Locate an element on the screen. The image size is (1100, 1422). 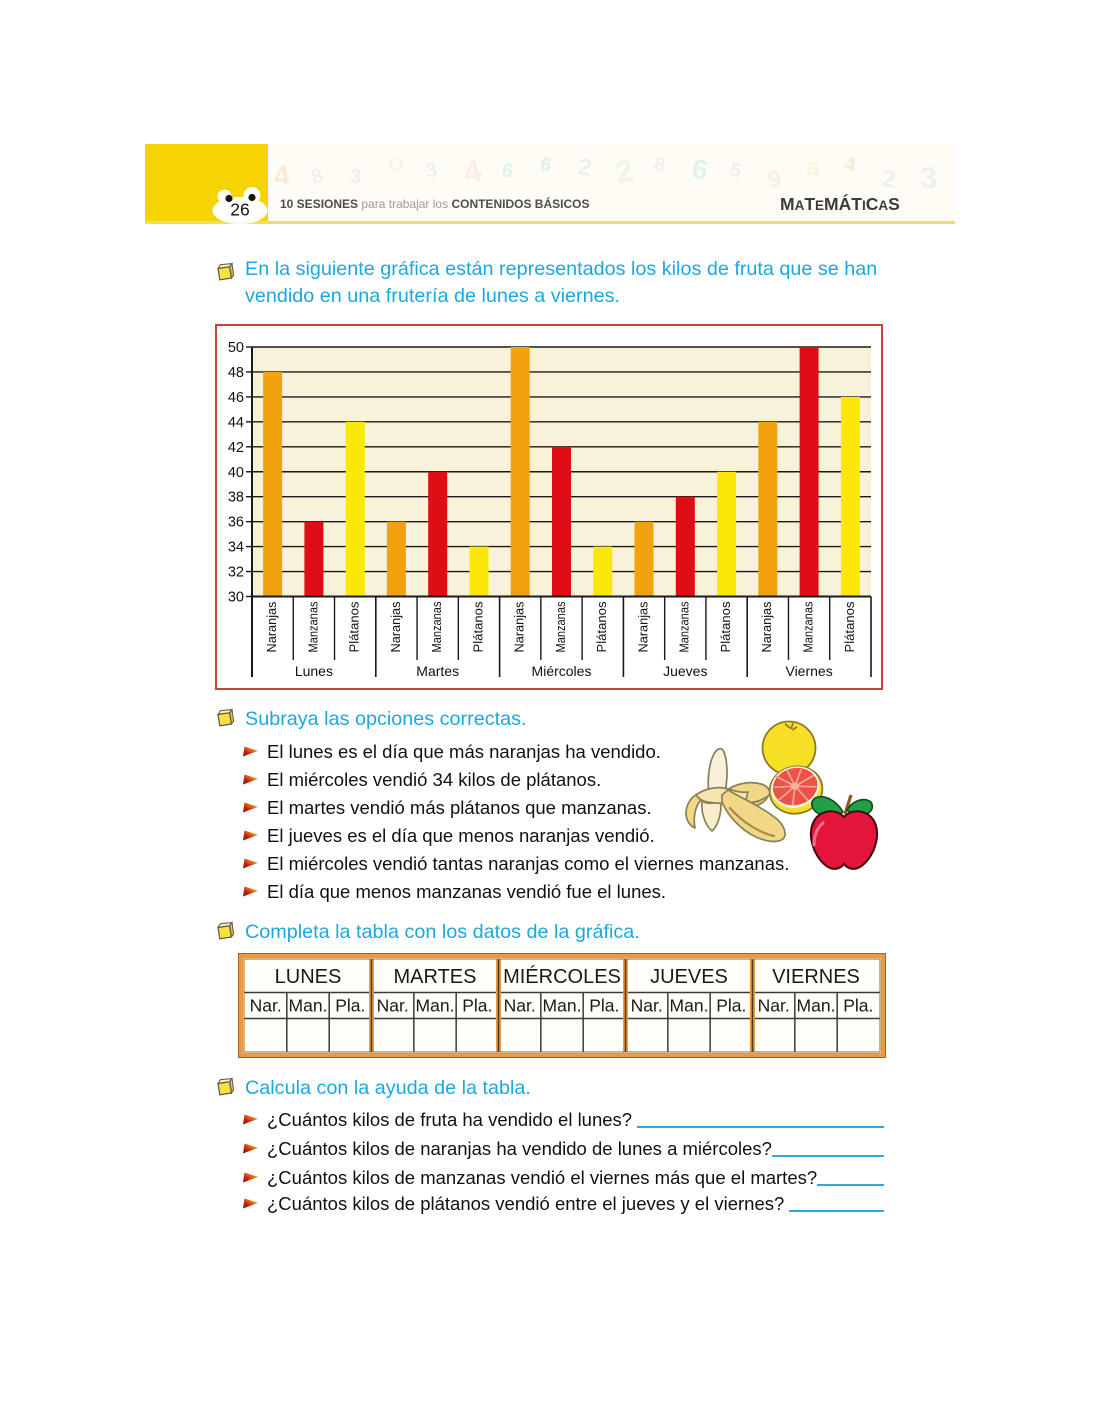
svg-text: 30 is located at coordinates (236, 598).